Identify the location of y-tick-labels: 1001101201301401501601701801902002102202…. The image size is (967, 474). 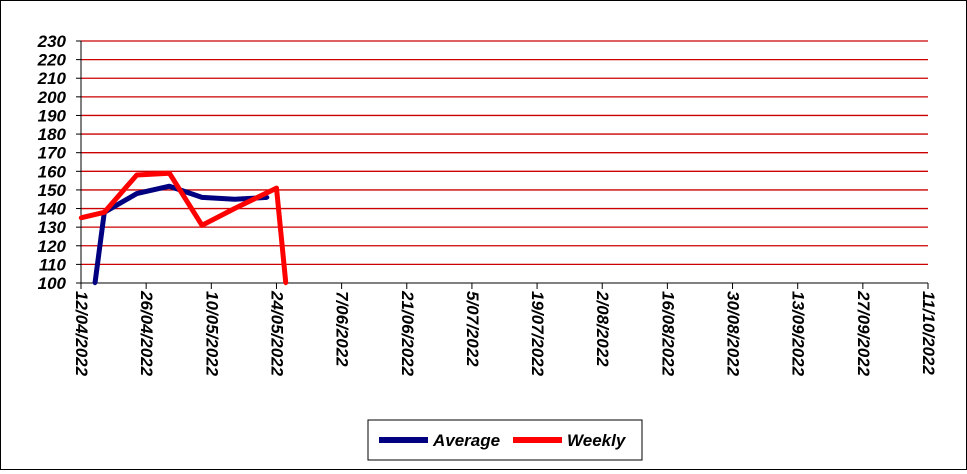
(52, 162).